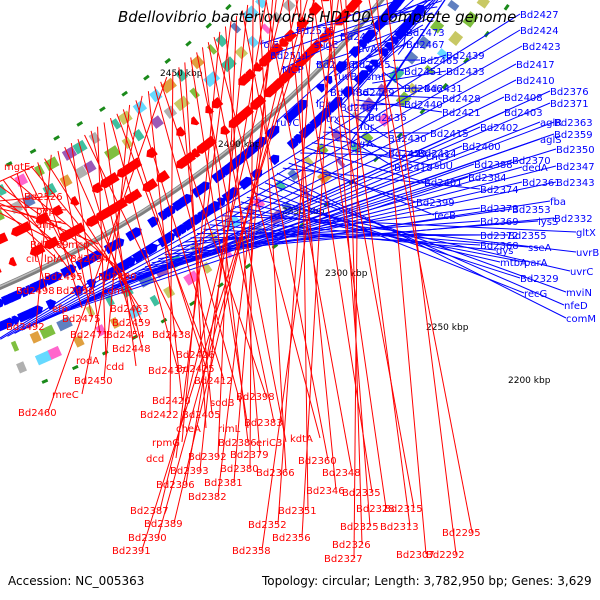  Describe the element at coordinates (558, 202) in the screenshot. I see `plus-gene-label: fba` at that location.